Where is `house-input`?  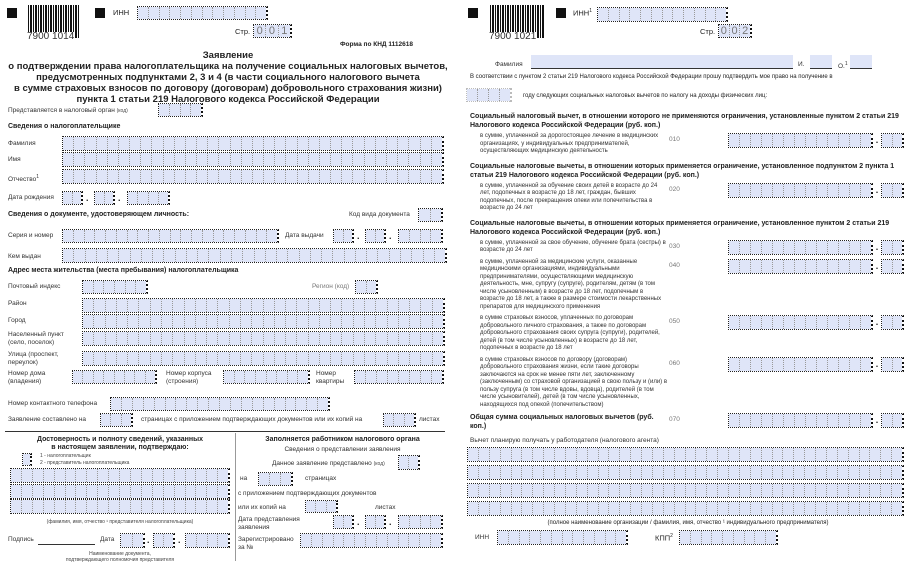
house-input is located at coordinates (114, 377).